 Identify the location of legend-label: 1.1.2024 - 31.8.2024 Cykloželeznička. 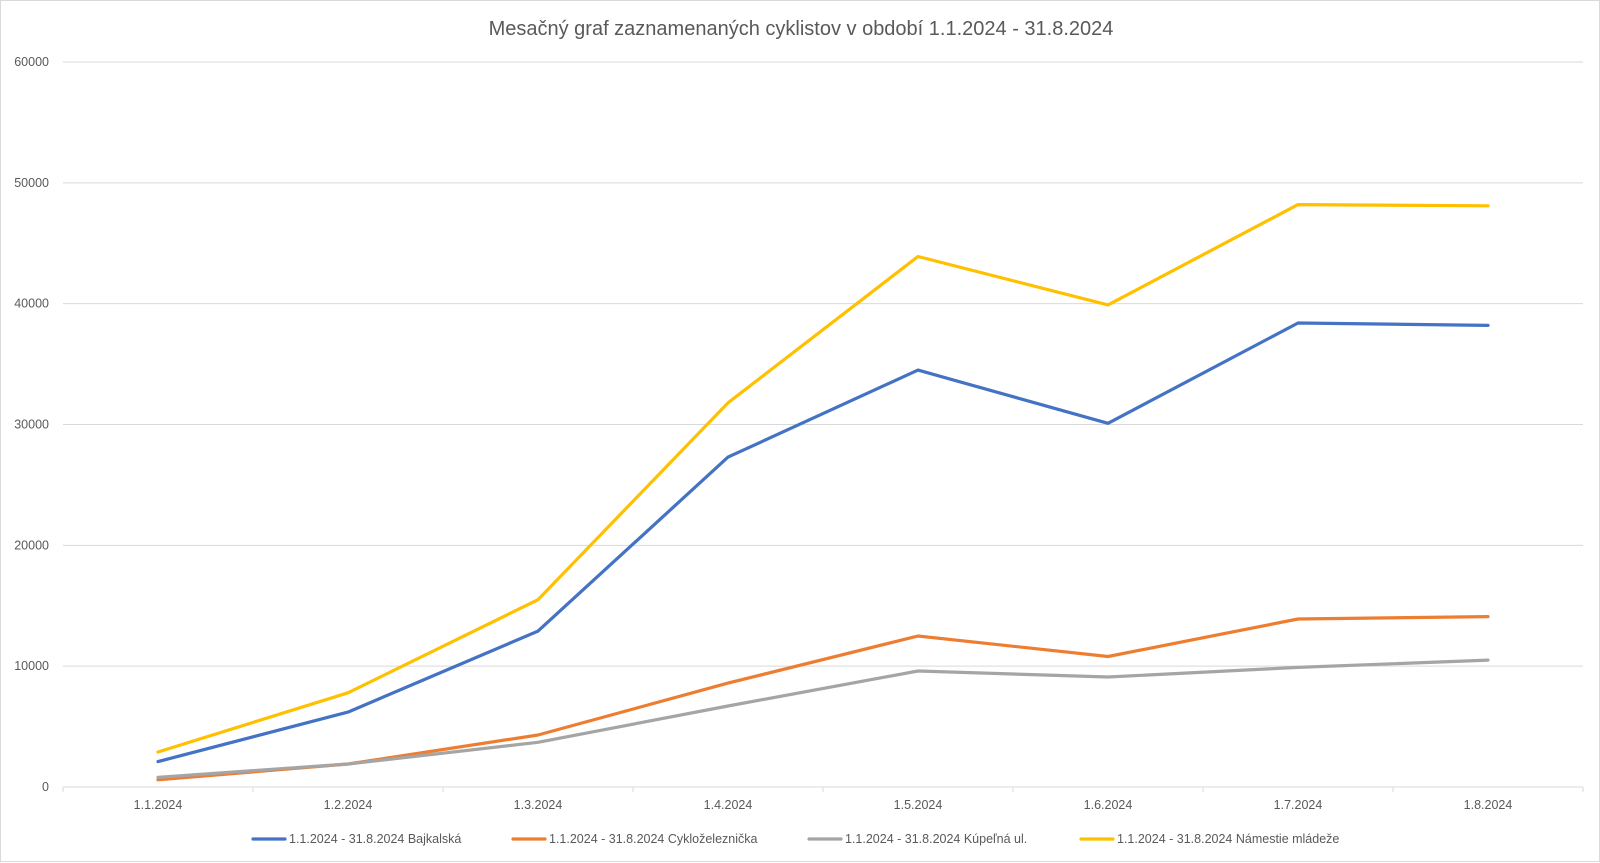
(653, 839).